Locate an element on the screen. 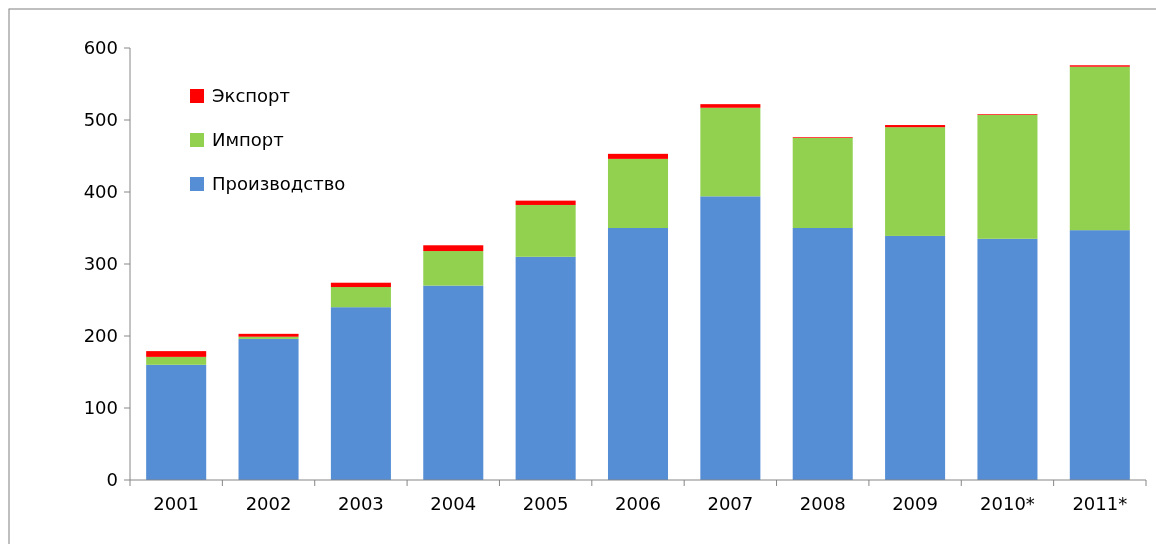 The image size is (1156, 544). legend-label: Производство is located at coordinates (279, 184).